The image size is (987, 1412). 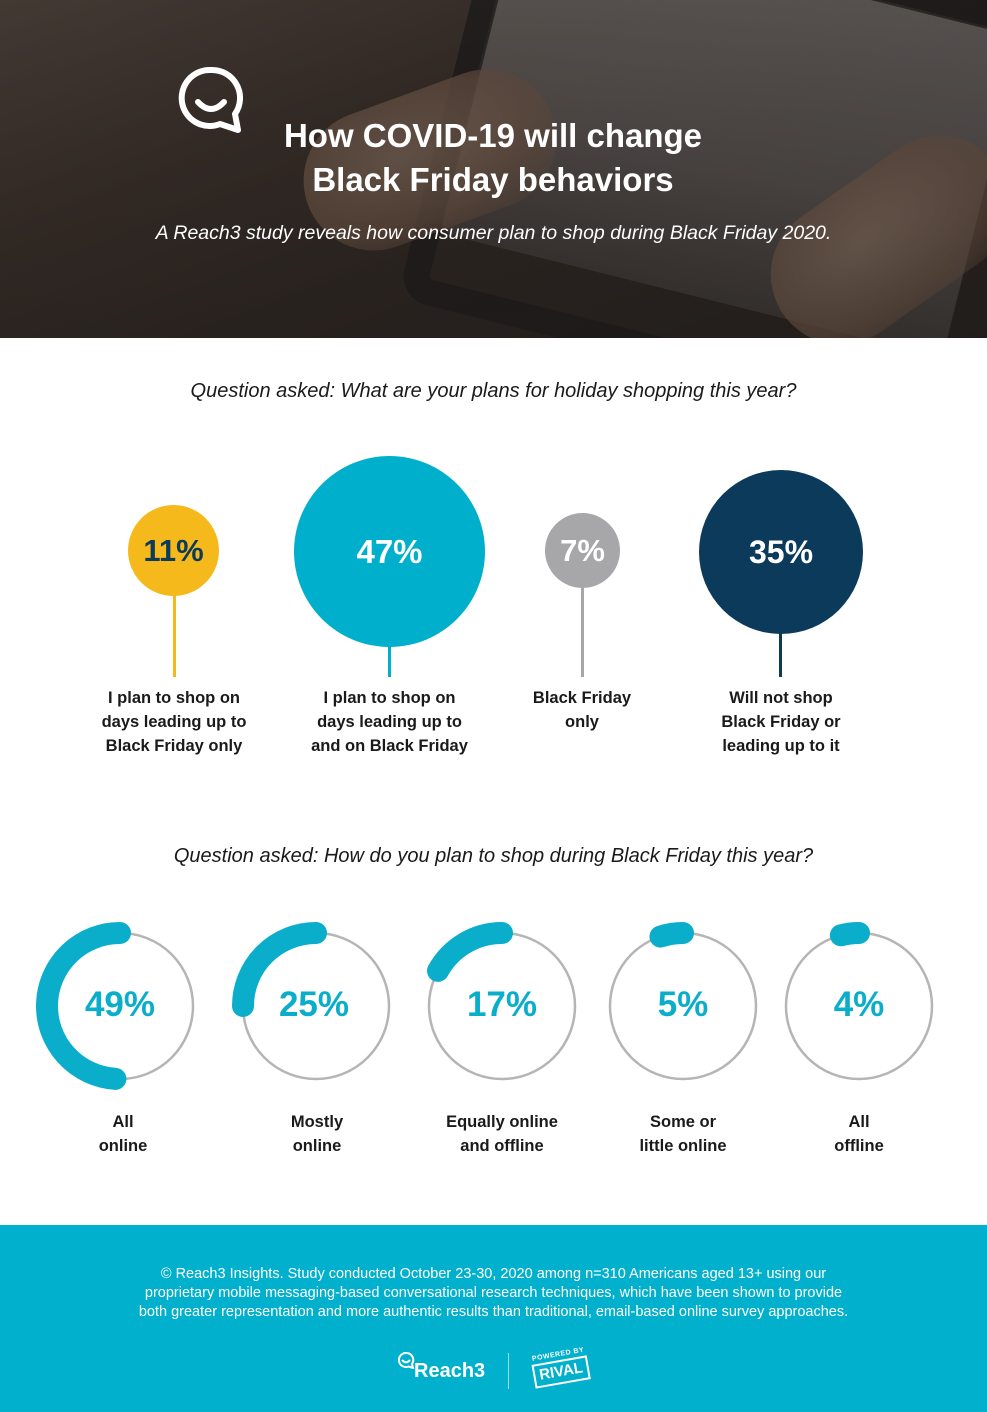 I want to click on donut-value-2: 17%, so click(x=502, y=1004).